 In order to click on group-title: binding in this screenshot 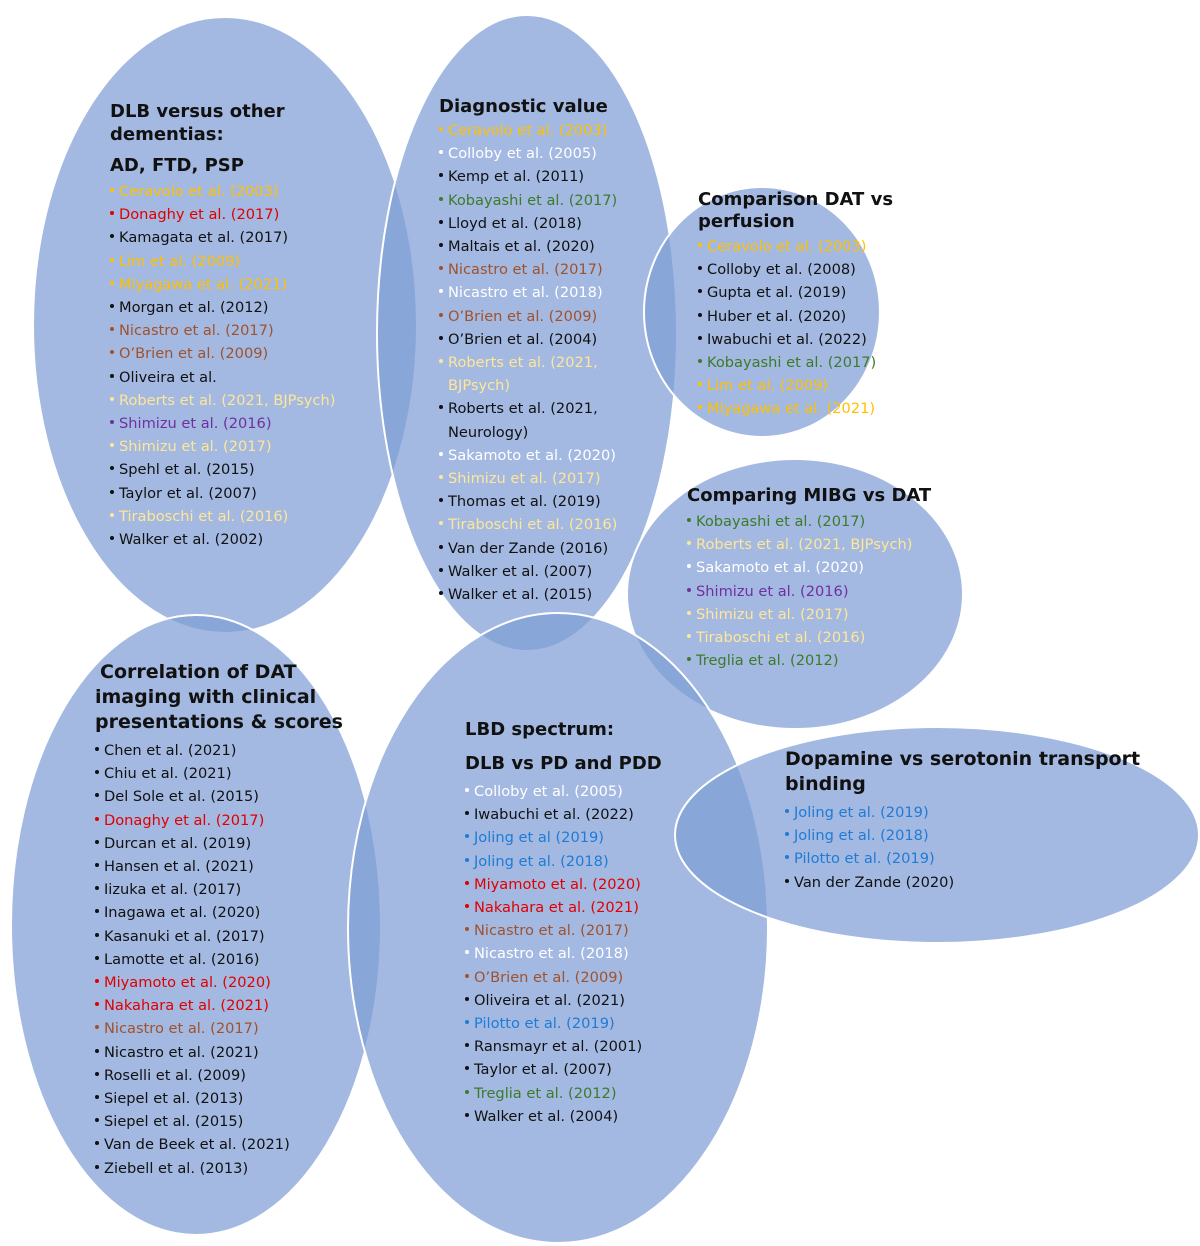, I will do `click(825, 784)`.